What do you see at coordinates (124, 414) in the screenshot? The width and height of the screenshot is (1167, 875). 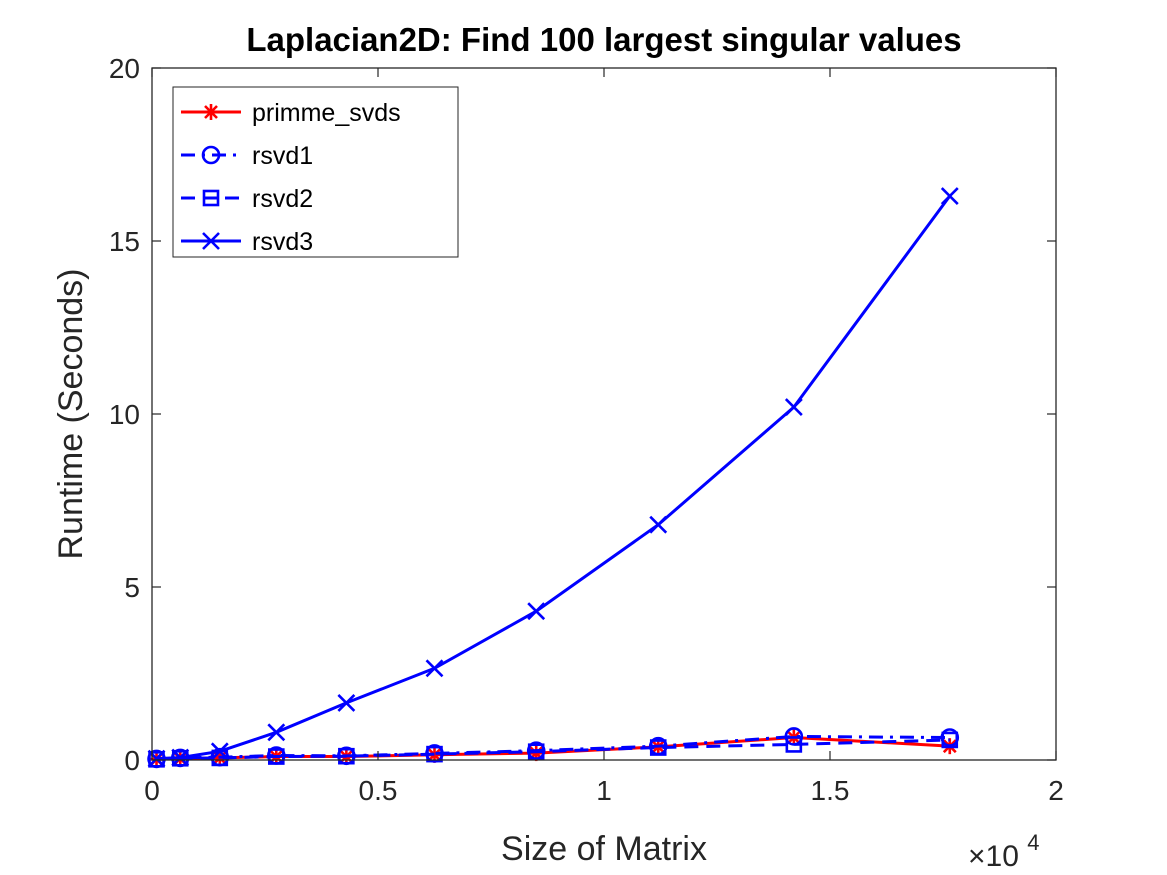 I see `y-tick-label: 10` at bounding box center [124, 414].